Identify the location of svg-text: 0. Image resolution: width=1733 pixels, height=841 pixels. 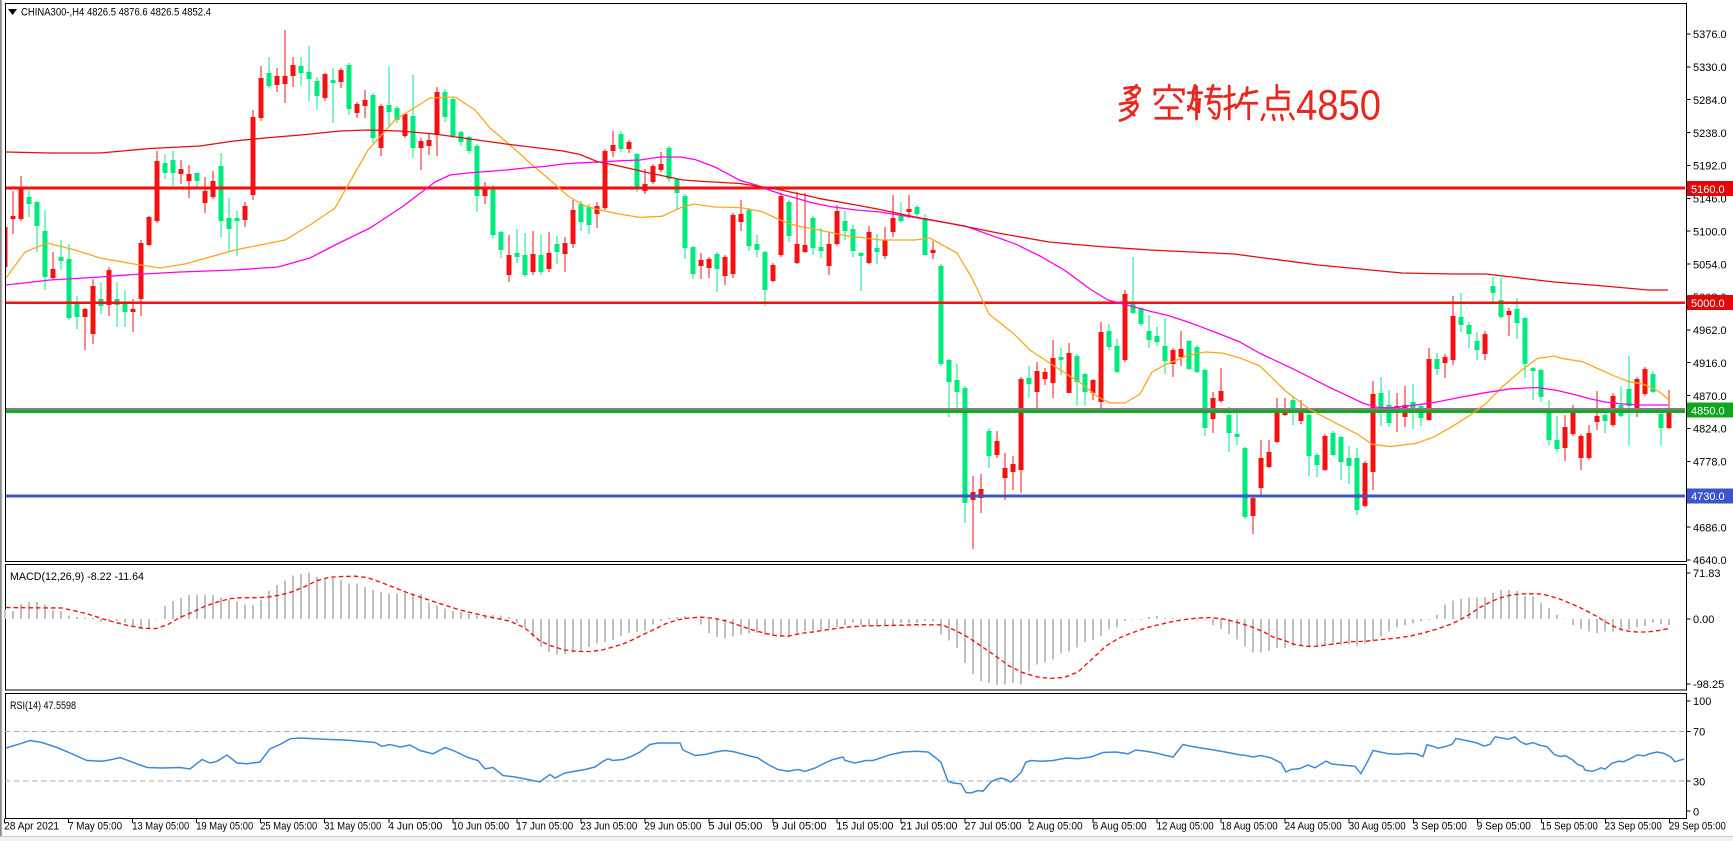
(1696, 812).